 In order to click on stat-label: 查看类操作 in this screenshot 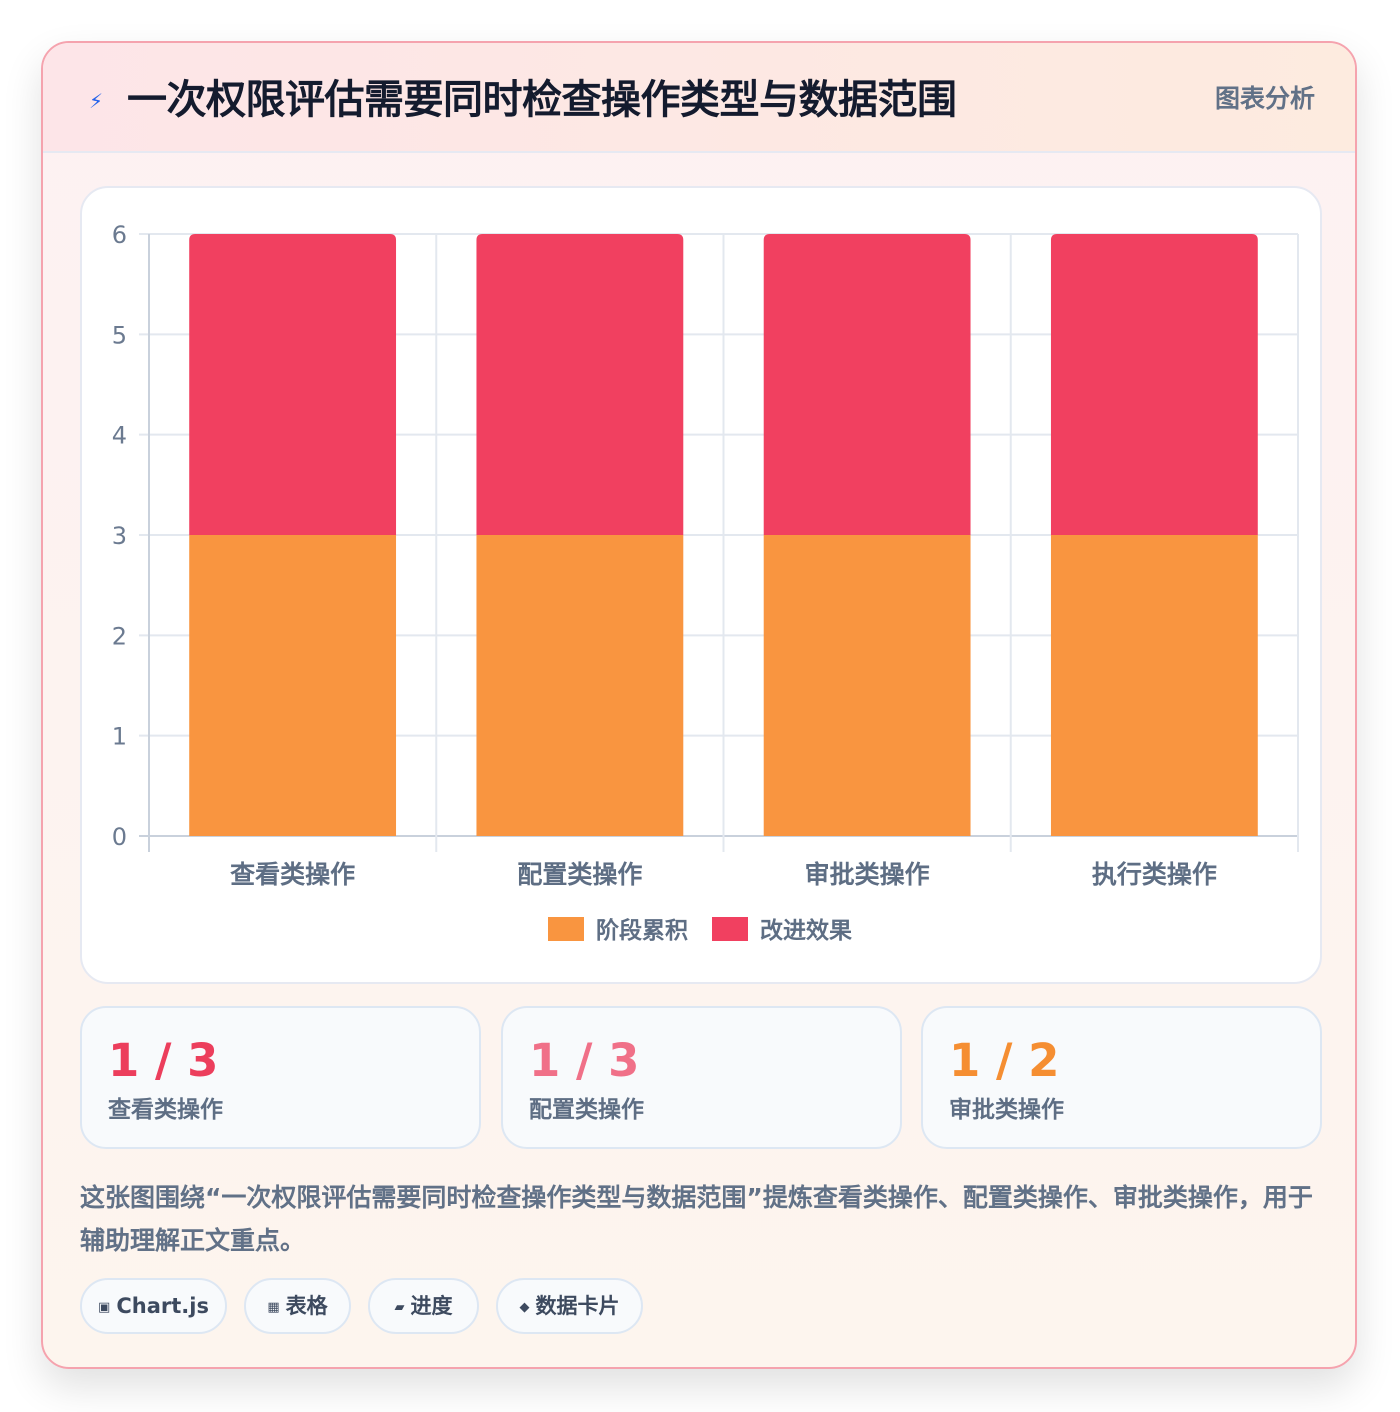, I will do `click(165, 1110)`.